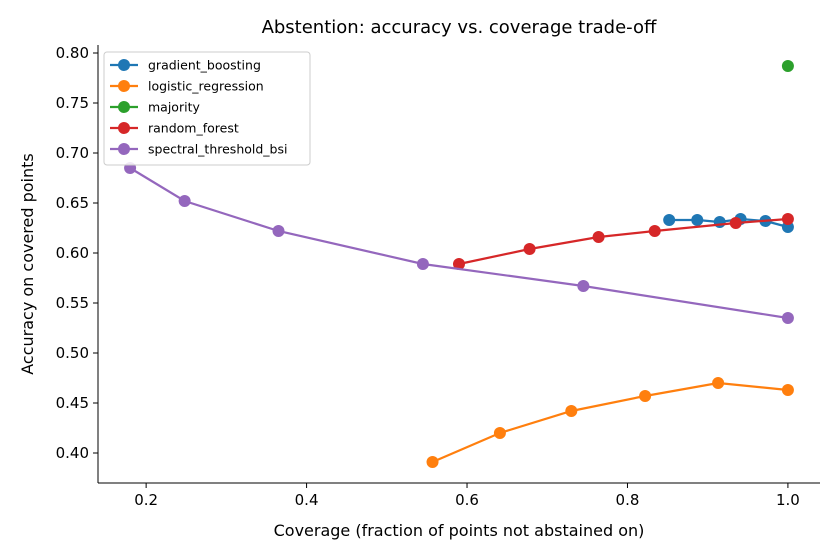 The height and width of the screenshot is (560, 840). I want to click on legend-entry: logistic_regression, so click(187, 86).